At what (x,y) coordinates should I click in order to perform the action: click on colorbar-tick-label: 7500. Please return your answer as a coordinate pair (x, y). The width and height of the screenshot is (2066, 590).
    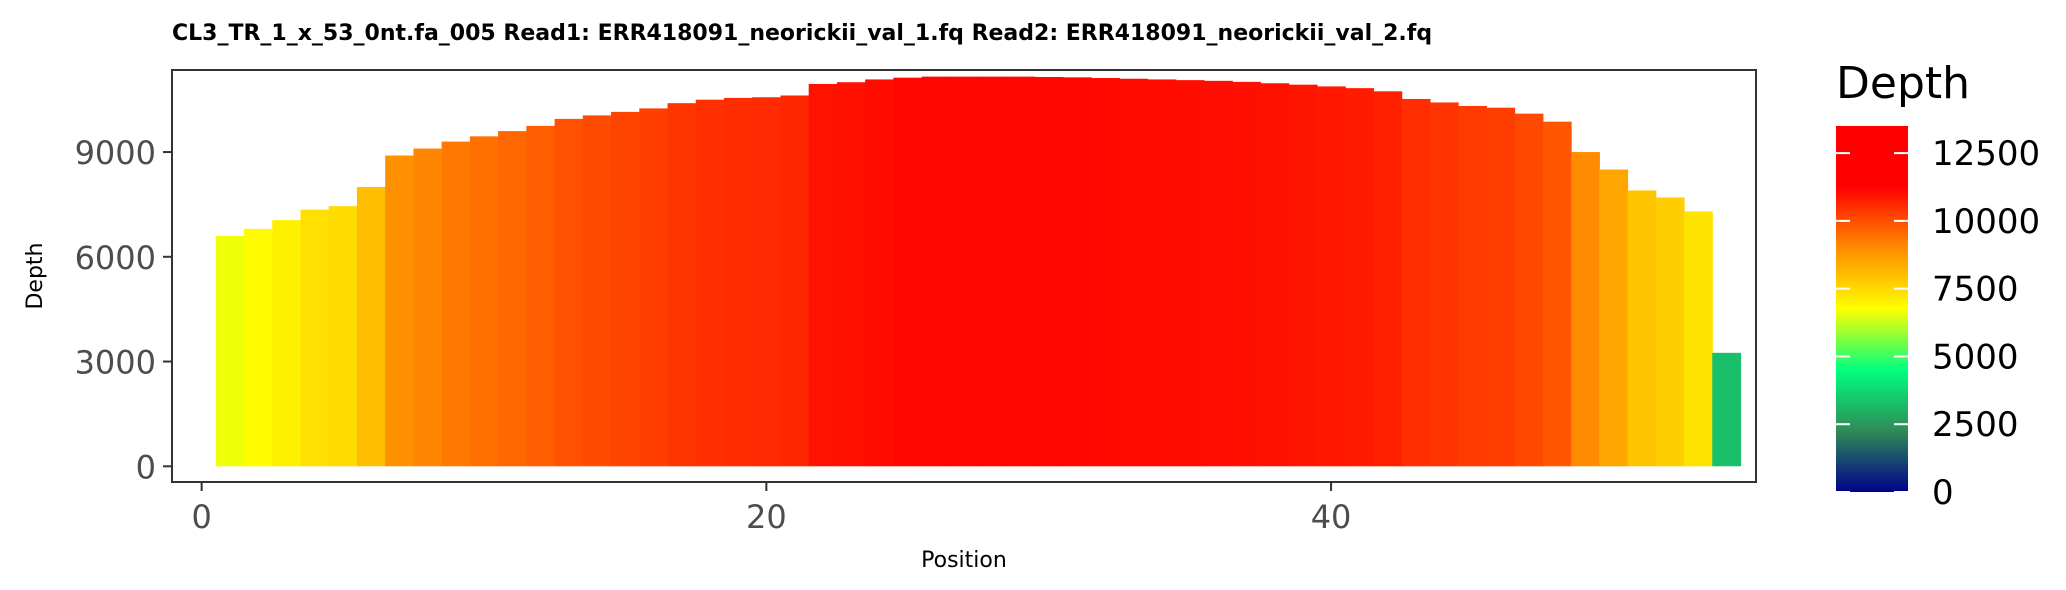
    Looking at the image, I should click on (1975, 290).